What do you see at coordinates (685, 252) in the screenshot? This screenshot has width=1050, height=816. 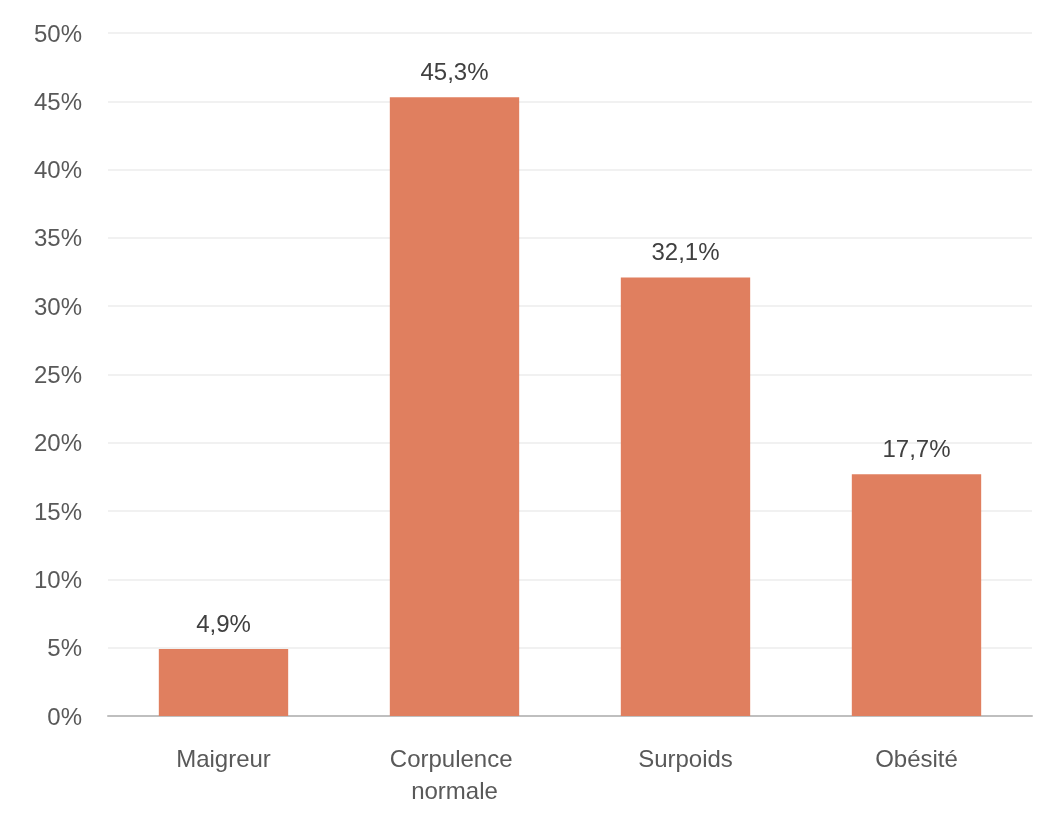 I see `data-label: 32,1%` at bounding box center [685, 252].